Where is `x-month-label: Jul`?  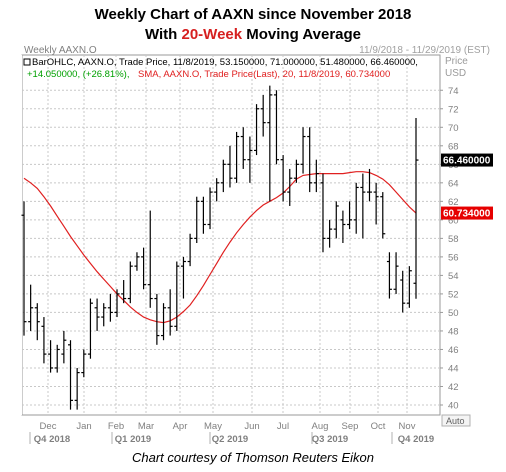
x-month-label: Jul is located at coordinates (283, 426).